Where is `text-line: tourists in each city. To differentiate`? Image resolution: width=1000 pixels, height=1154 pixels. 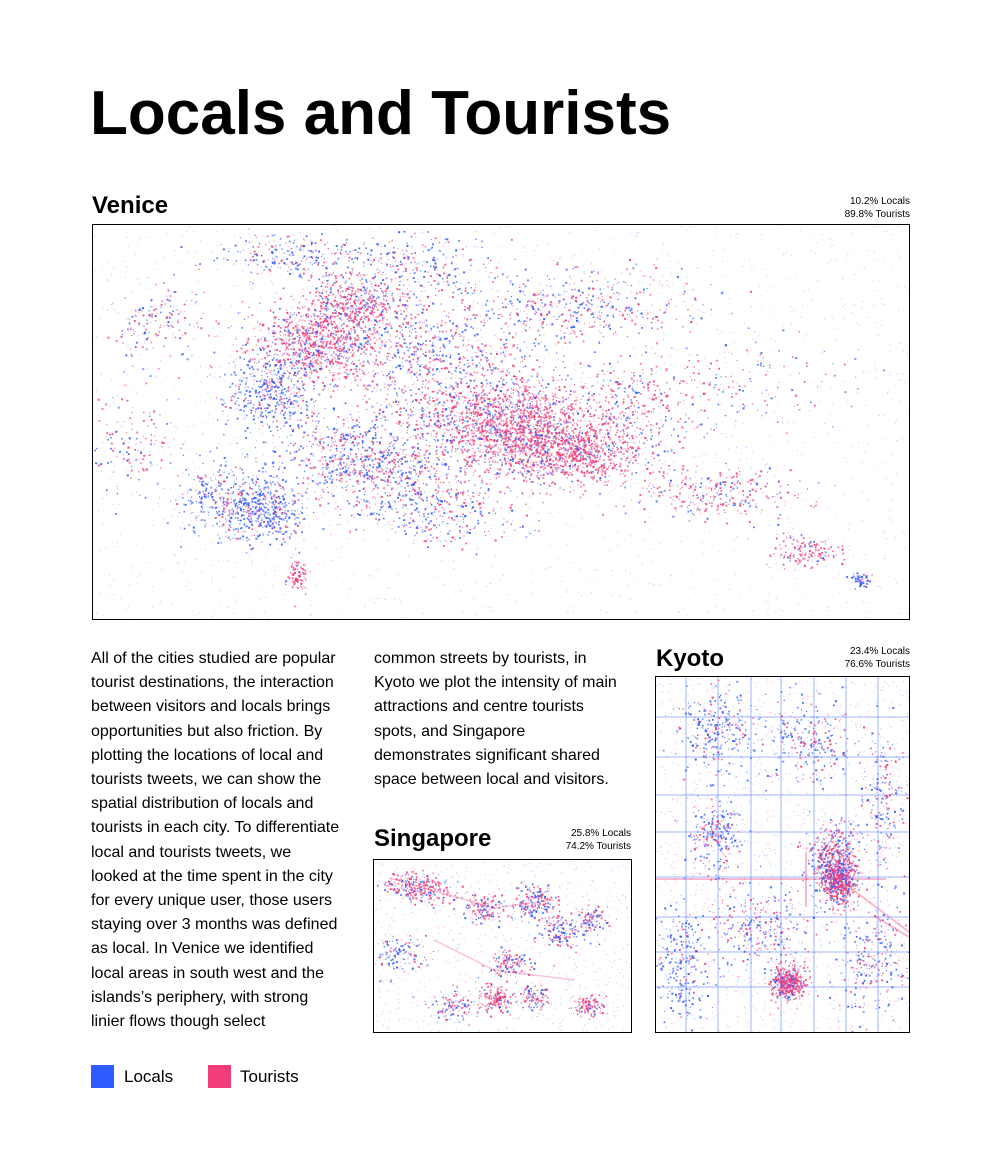
text-line: tourists in each city. To differentiate is located at coordinates (215, 828).